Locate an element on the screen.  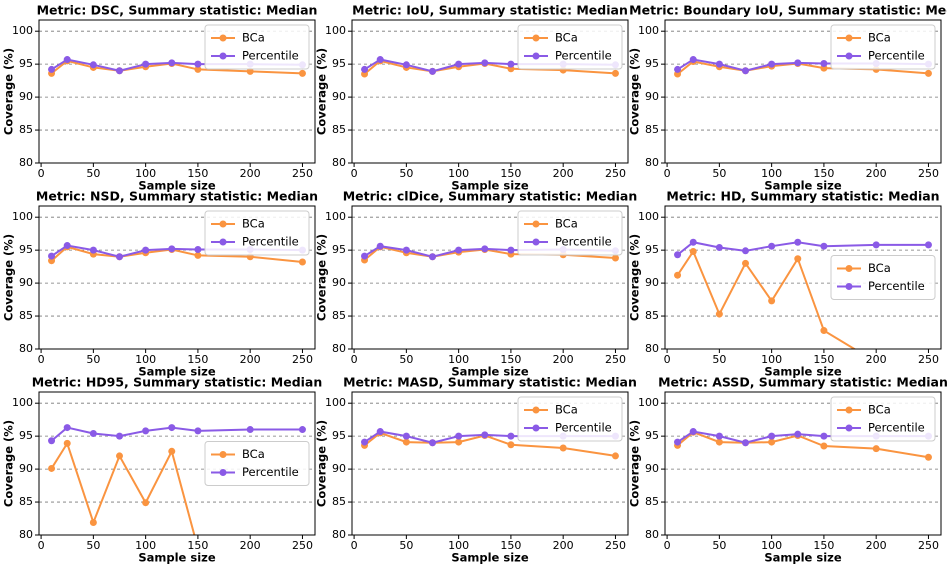
plot-area is located at coordinates (177, 494).